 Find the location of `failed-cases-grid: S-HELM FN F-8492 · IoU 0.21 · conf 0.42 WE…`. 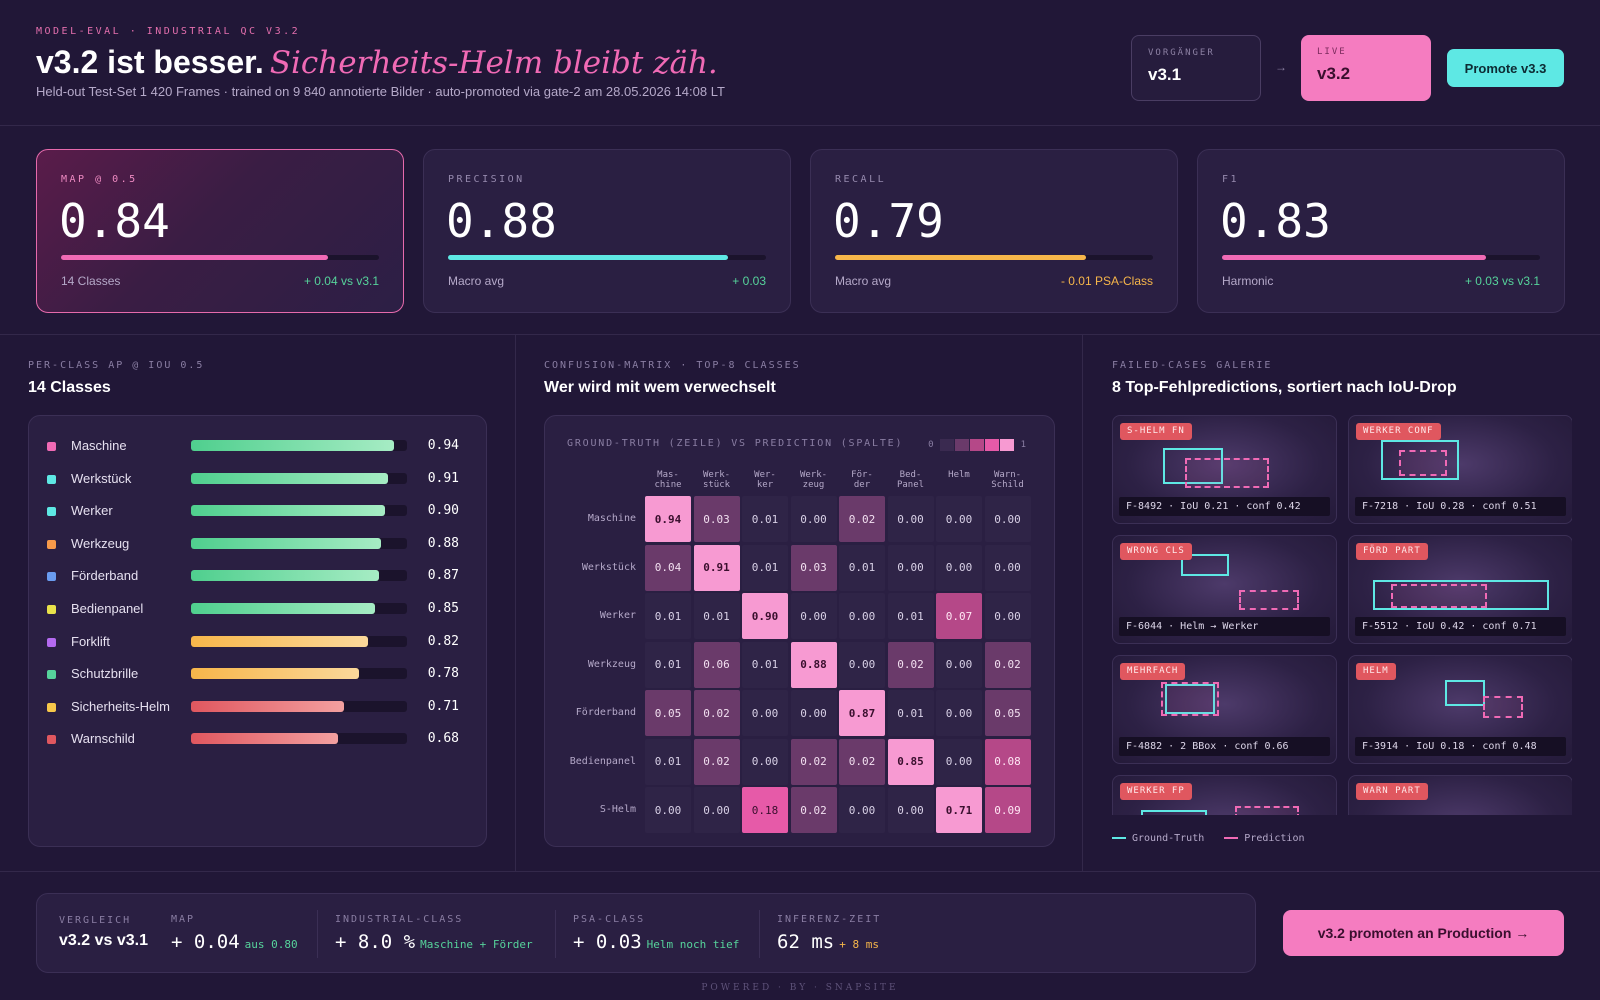

failed-cases-grid: S-HELM FN F-8492 · IoU 0.21 · conf 0.42 WE… is located at coordinates (1342, 615).